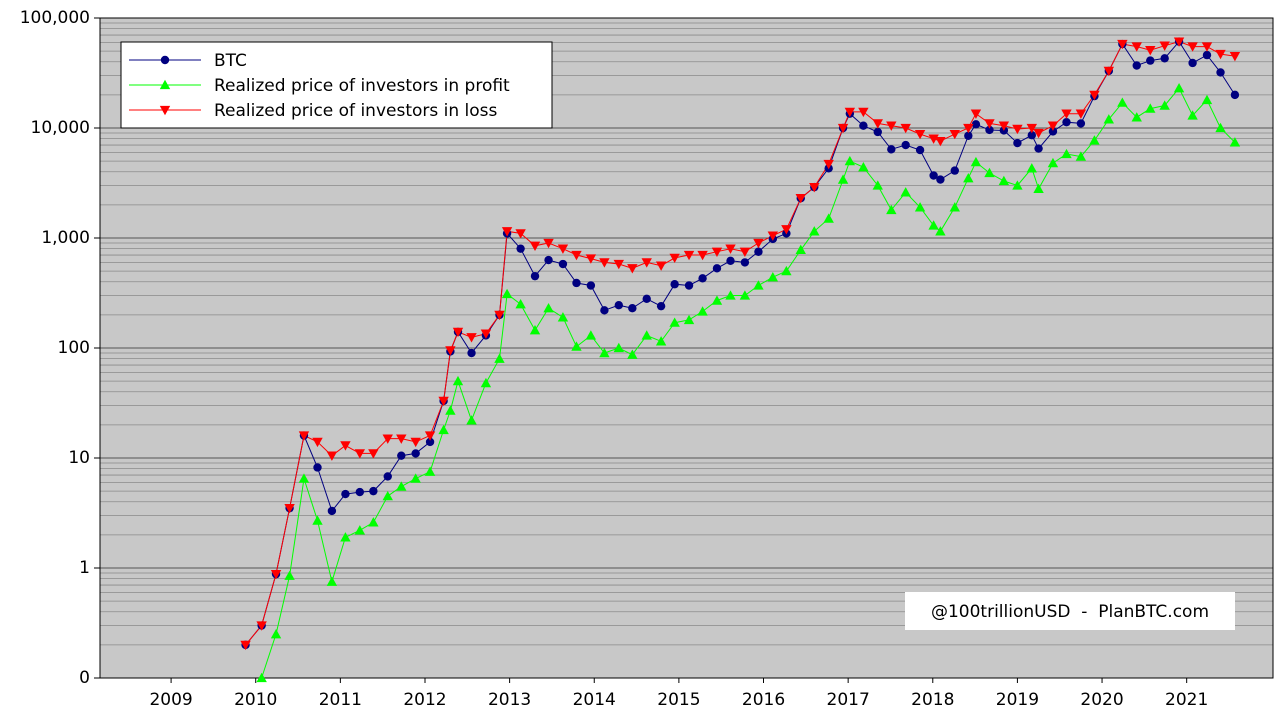 This screenshot has width=1280, height=719. I want to click on x-tick-label: 2012, so click(424, 700).